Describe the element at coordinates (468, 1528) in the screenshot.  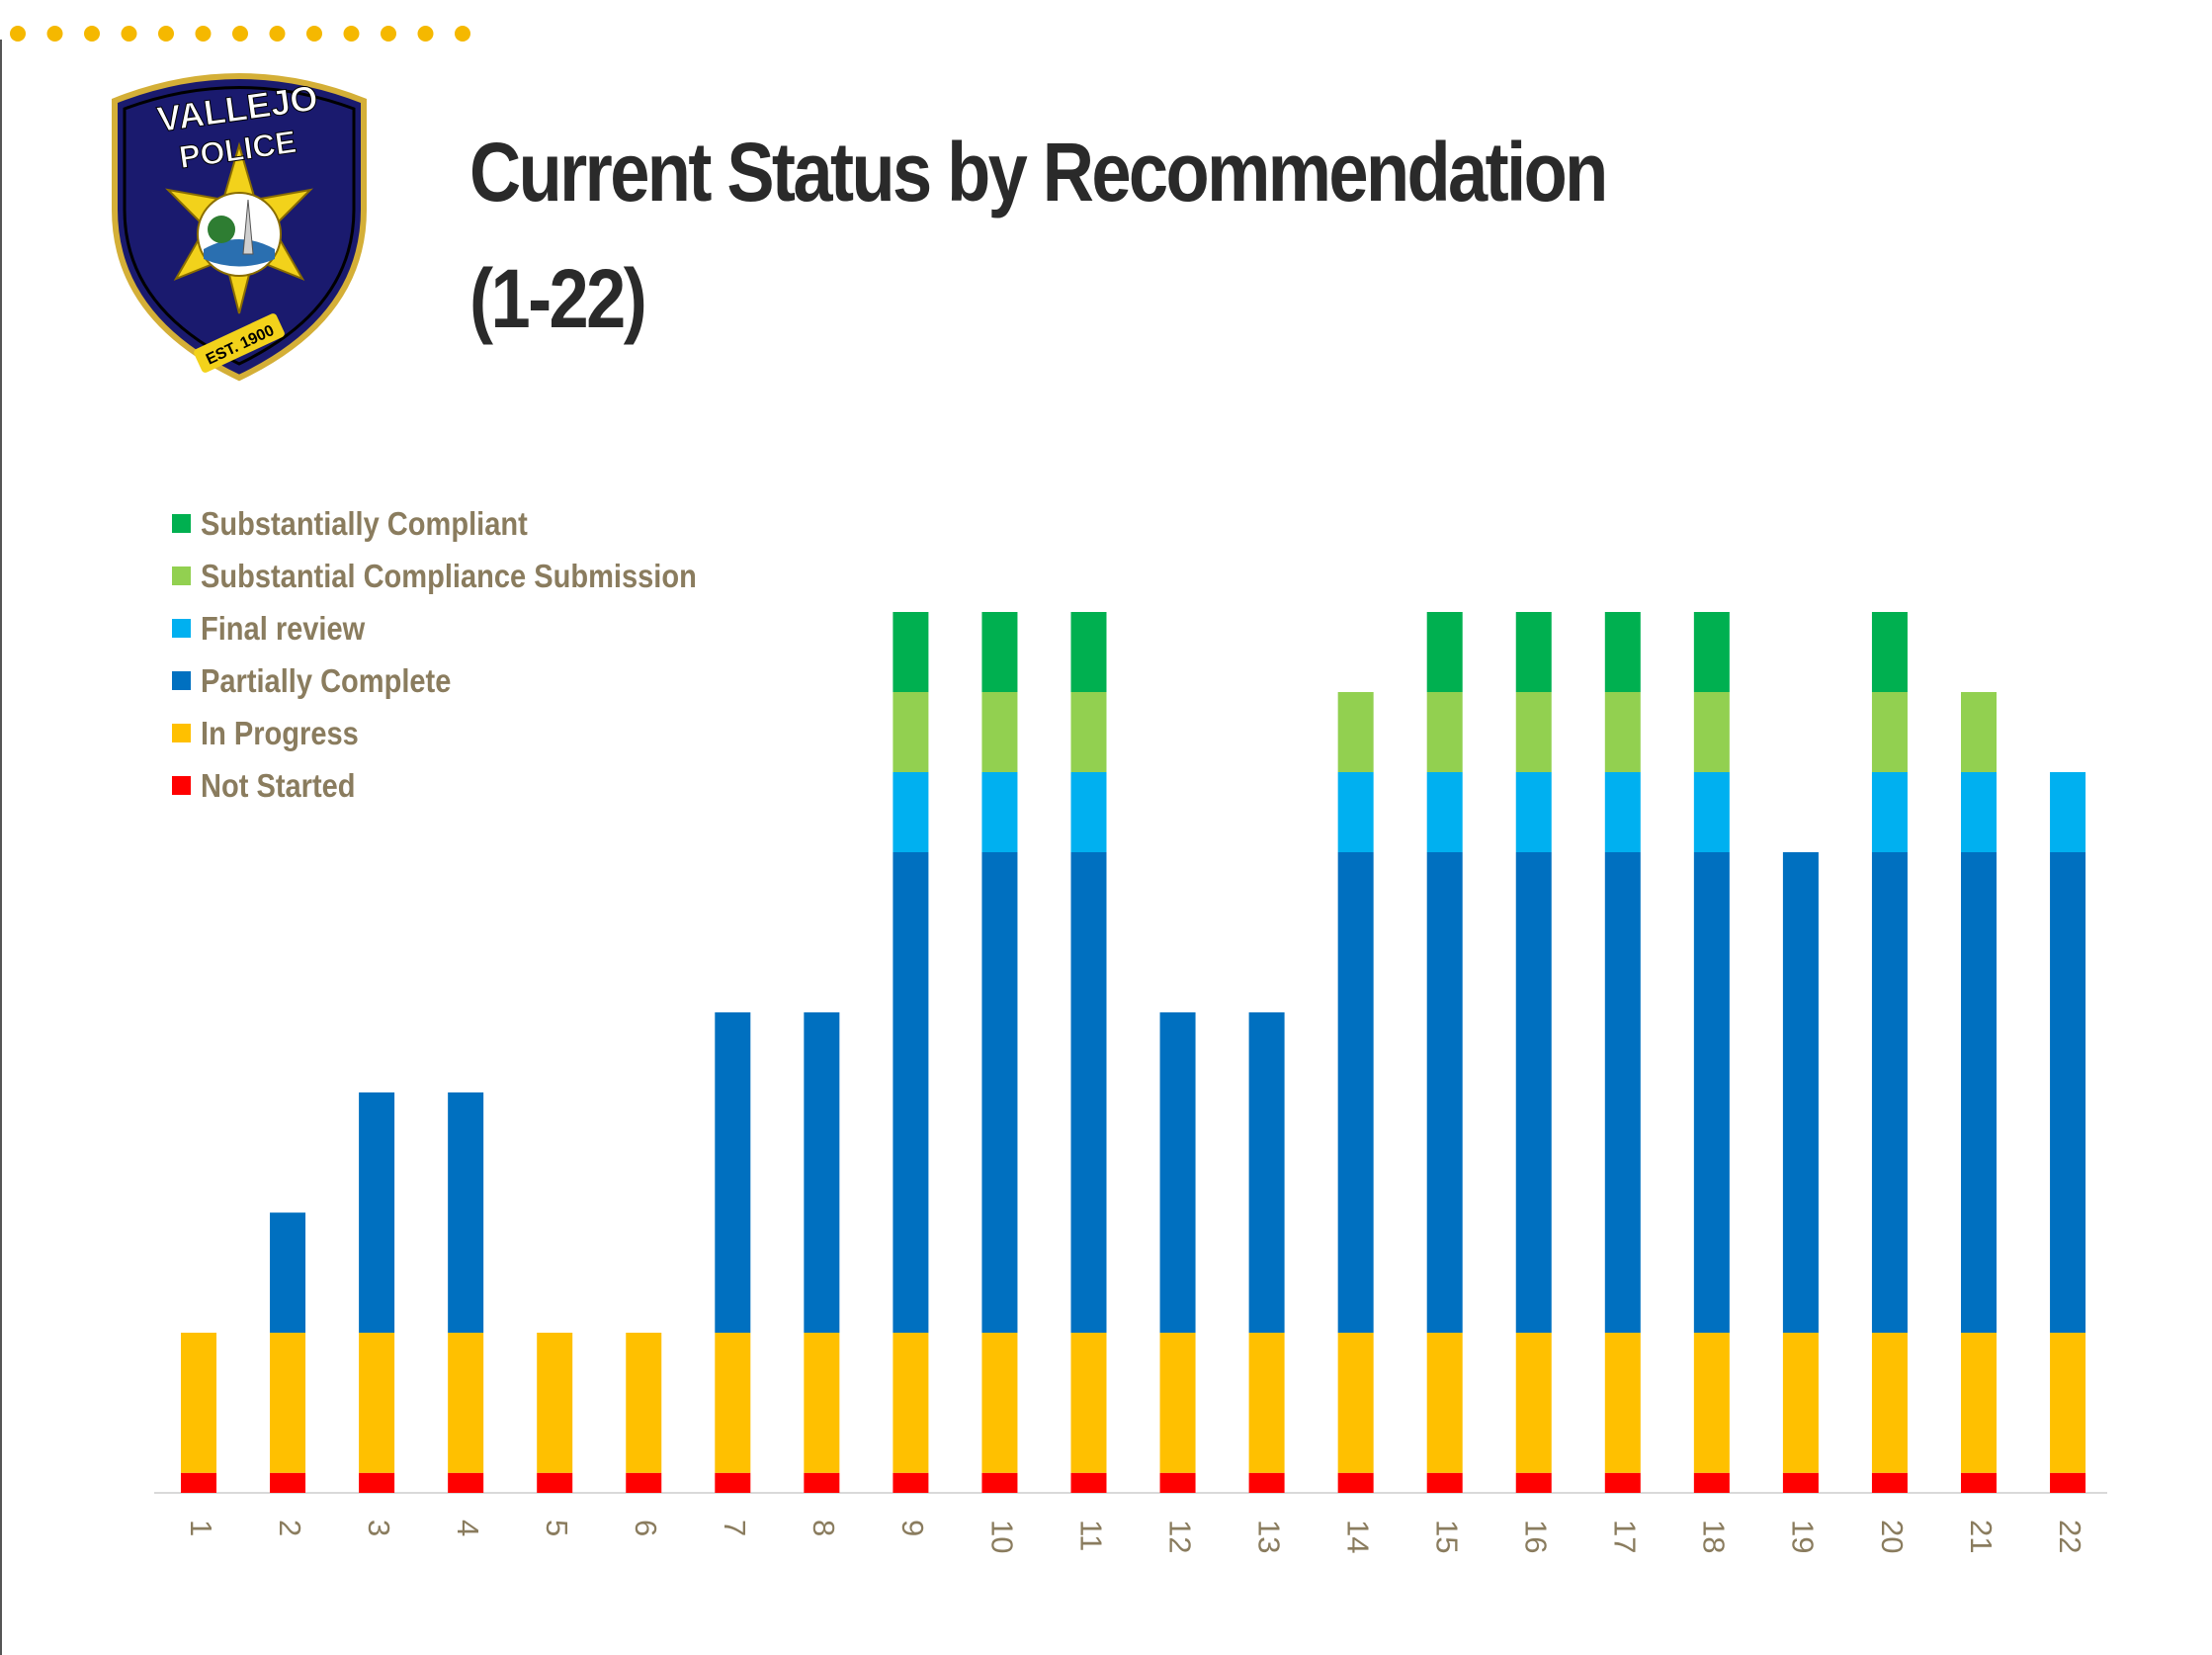
I see `x-tick-label: 4` at that location.